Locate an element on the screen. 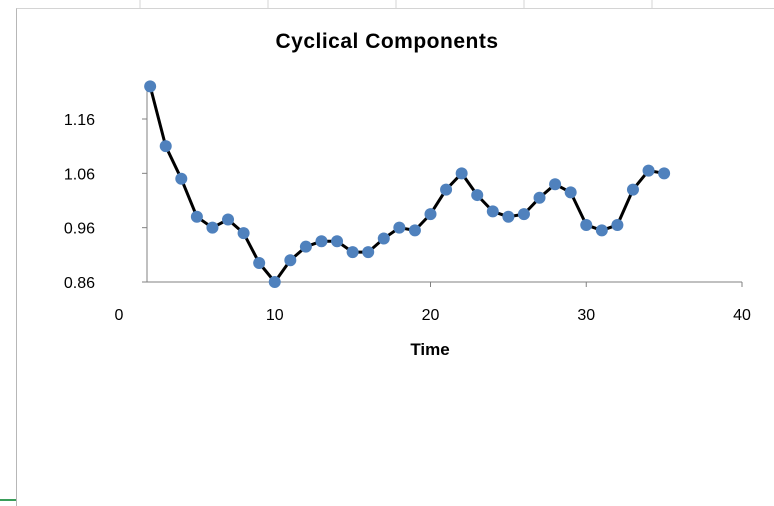 Image resolution: width=774 pixels, height=506 pixels. x-tick-label: 10 is located at coordinates (275, 315).